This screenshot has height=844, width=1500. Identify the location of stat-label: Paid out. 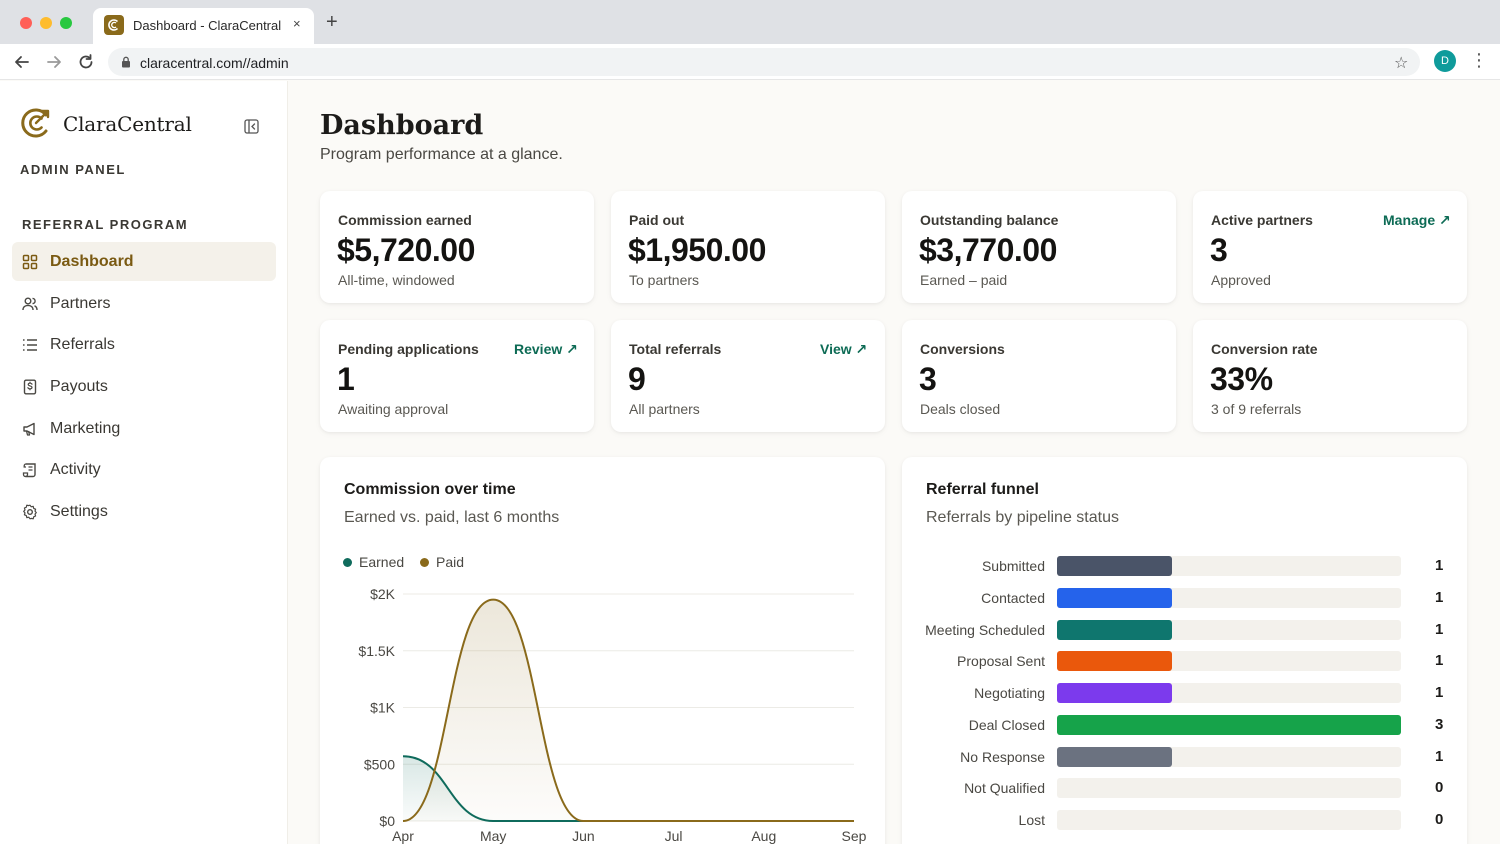
(657, 220).